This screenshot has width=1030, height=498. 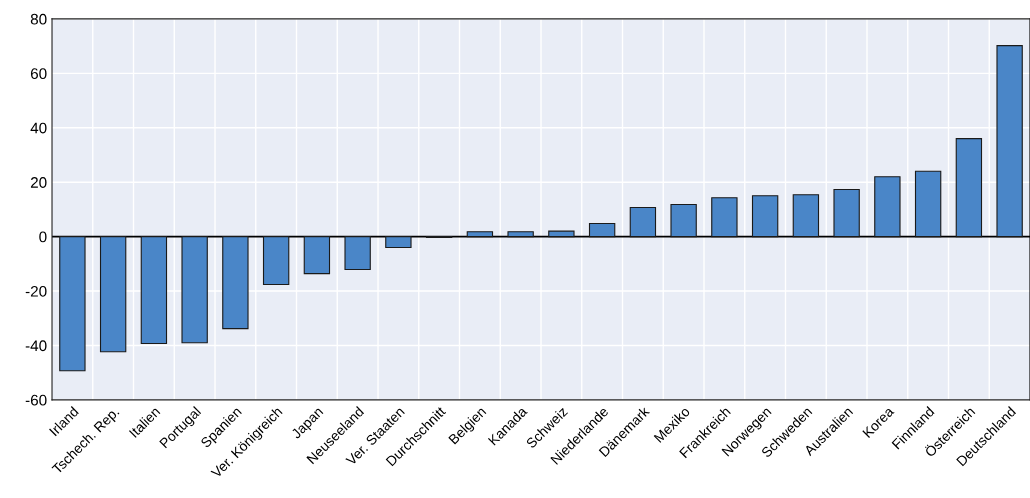 I want to click on y-tick-label: -40, so click(x=36, y=346).